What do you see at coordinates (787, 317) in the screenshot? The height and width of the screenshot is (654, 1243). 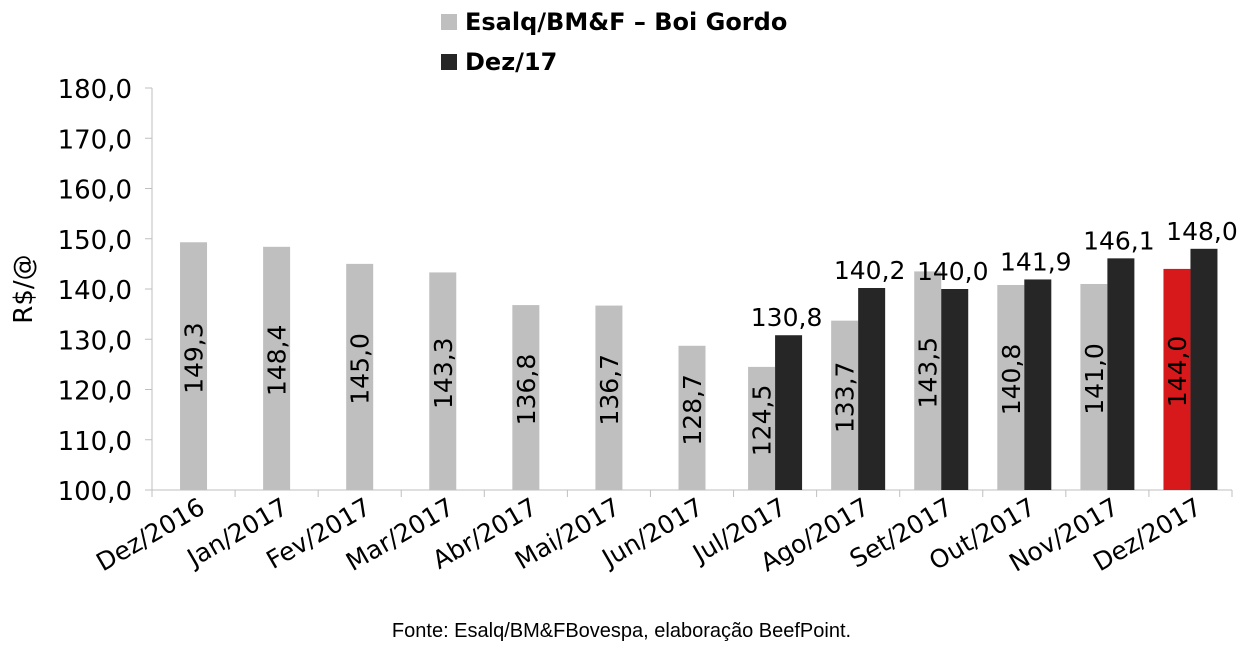 I see `data-label-dez17: 130,8` at bounding box center [787, 317].